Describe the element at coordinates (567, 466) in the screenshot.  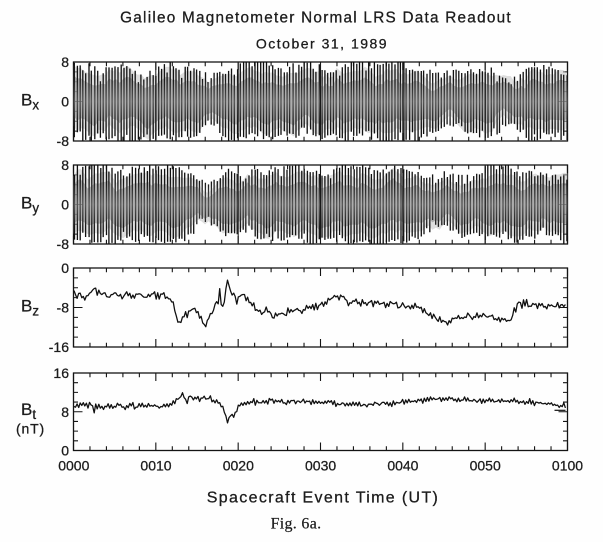
I see `svg-text: 0100` at that location.